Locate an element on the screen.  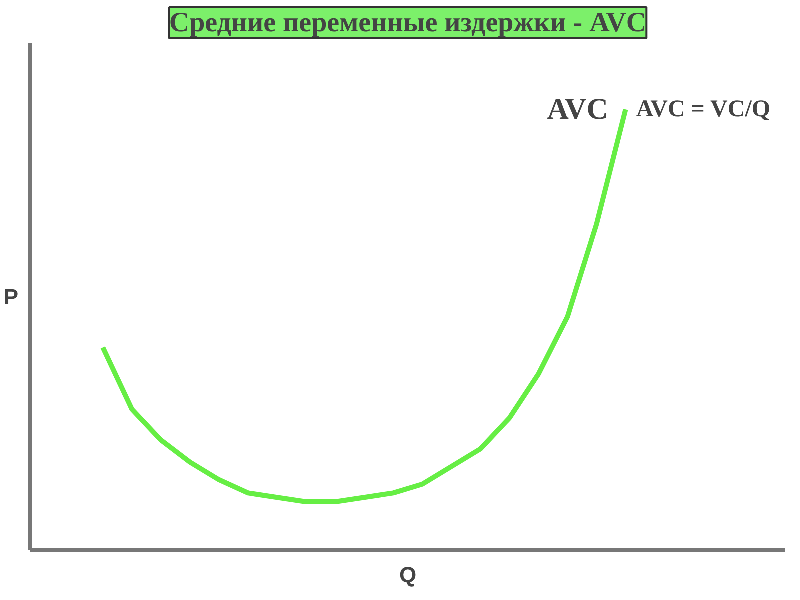
annotation: AVC = VC/Q is located at coordinates (703, 109).